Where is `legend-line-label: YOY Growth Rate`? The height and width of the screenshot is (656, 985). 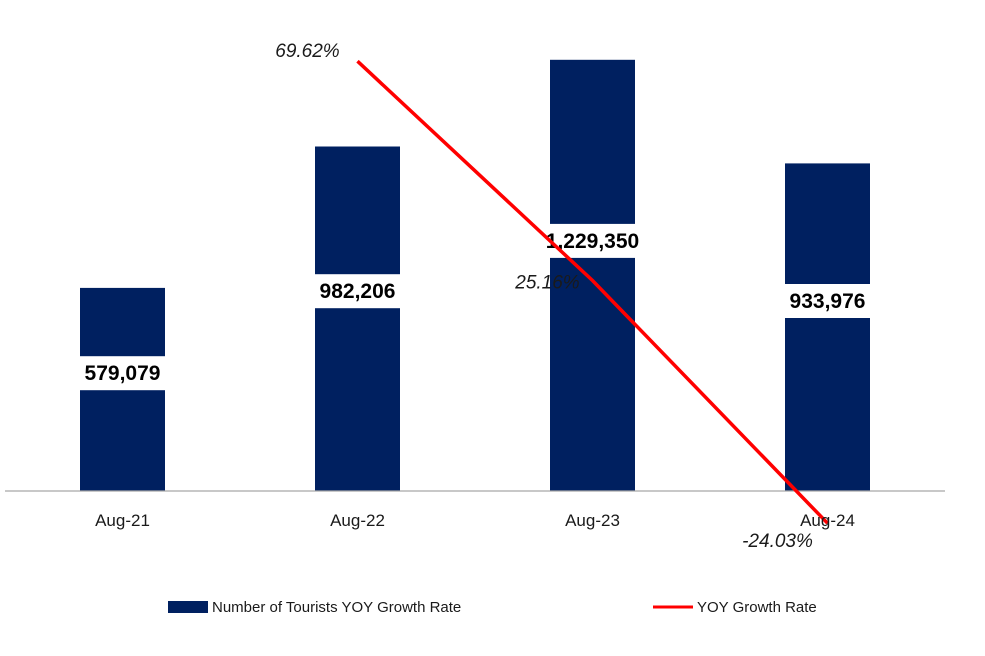 legend-line-label: YOY Growth Rate is located at coordinates (757, 607).